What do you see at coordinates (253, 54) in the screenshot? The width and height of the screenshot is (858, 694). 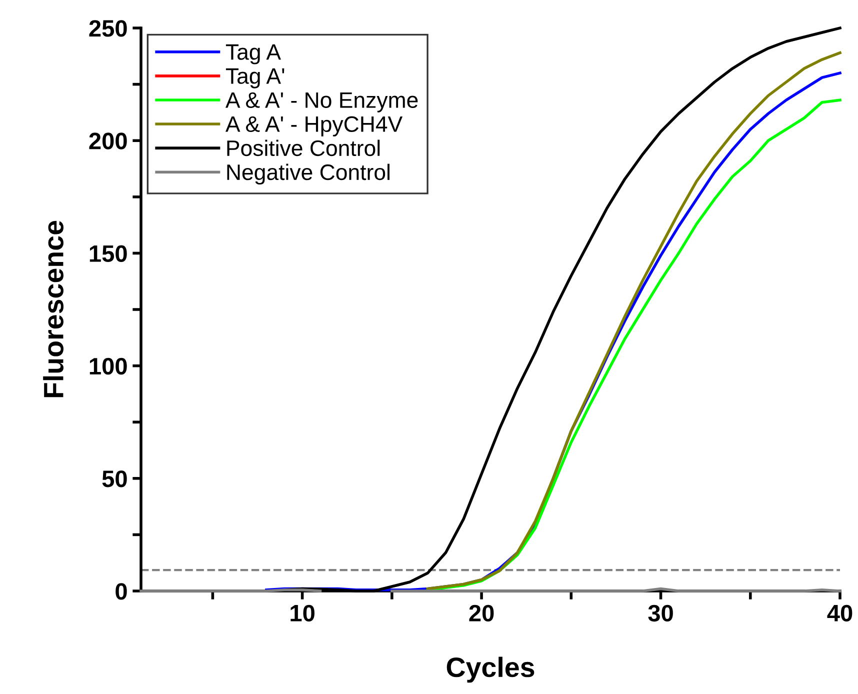 I see `legend-label: Tag A` at bounding box center [253, 54].